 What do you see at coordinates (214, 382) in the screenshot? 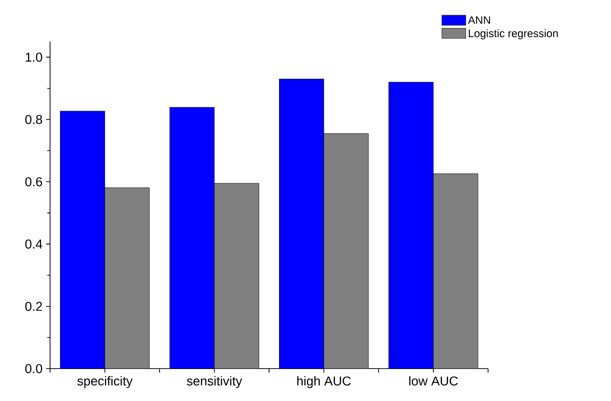
I see `x-tick-label: sensitivity` at bounding box center [214, 382].